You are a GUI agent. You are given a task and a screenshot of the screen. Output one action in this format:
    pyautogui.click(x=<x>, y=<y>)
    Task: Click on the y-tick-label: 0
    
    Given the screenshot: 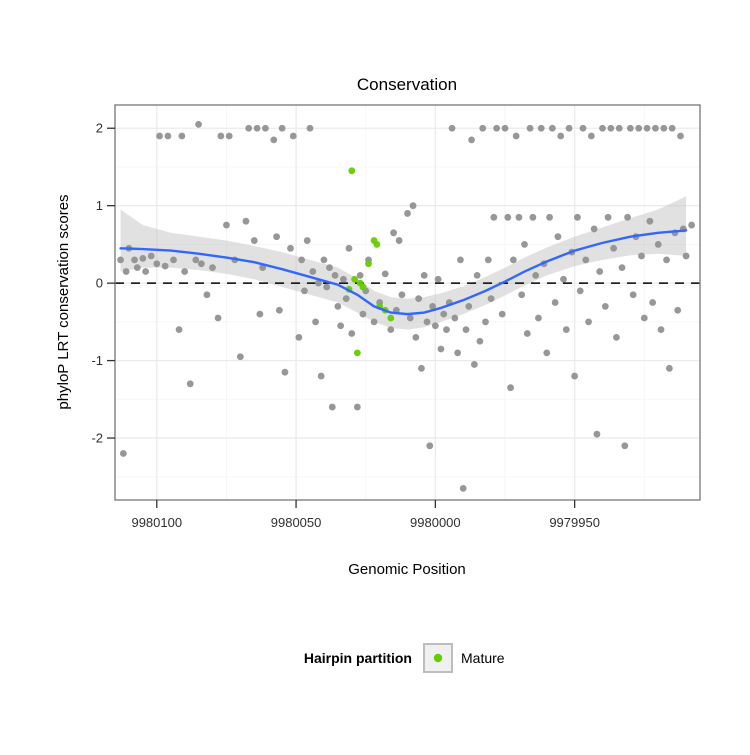 What is the action you would take?
    pyautogui.click(x=99, y=283)
    